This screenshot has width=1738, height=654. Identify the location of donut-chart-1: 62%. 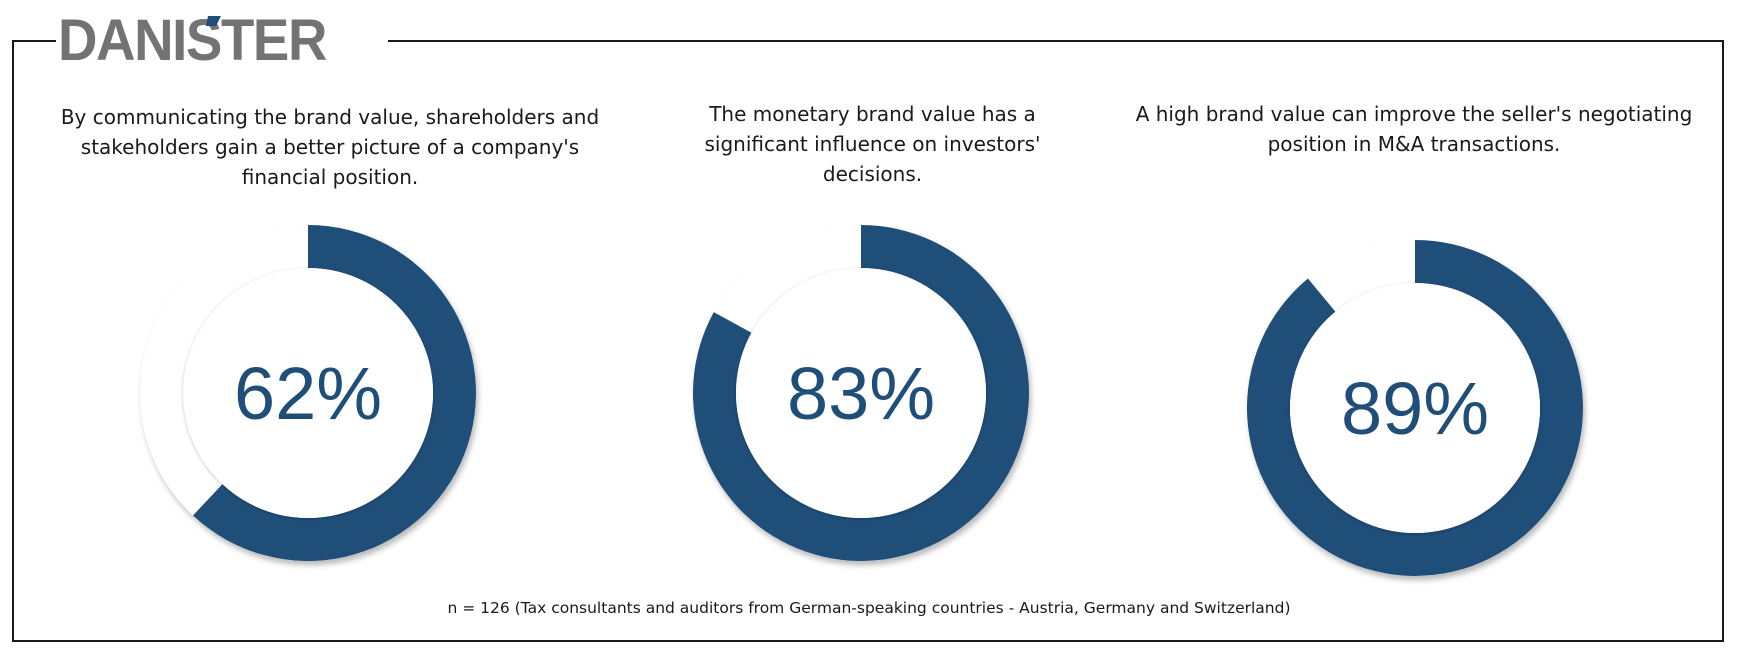
(307, 393).